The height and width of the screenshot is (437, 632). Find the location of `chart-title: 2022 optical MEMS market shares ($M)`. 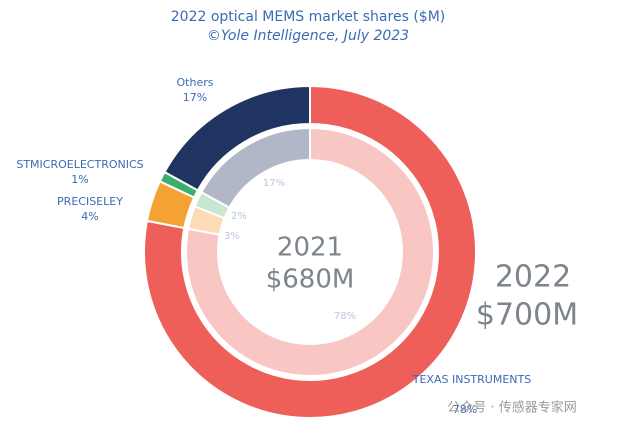

chart-title: 2022 optical MEMS market shares ($M) is located at coordinates (308, 17).